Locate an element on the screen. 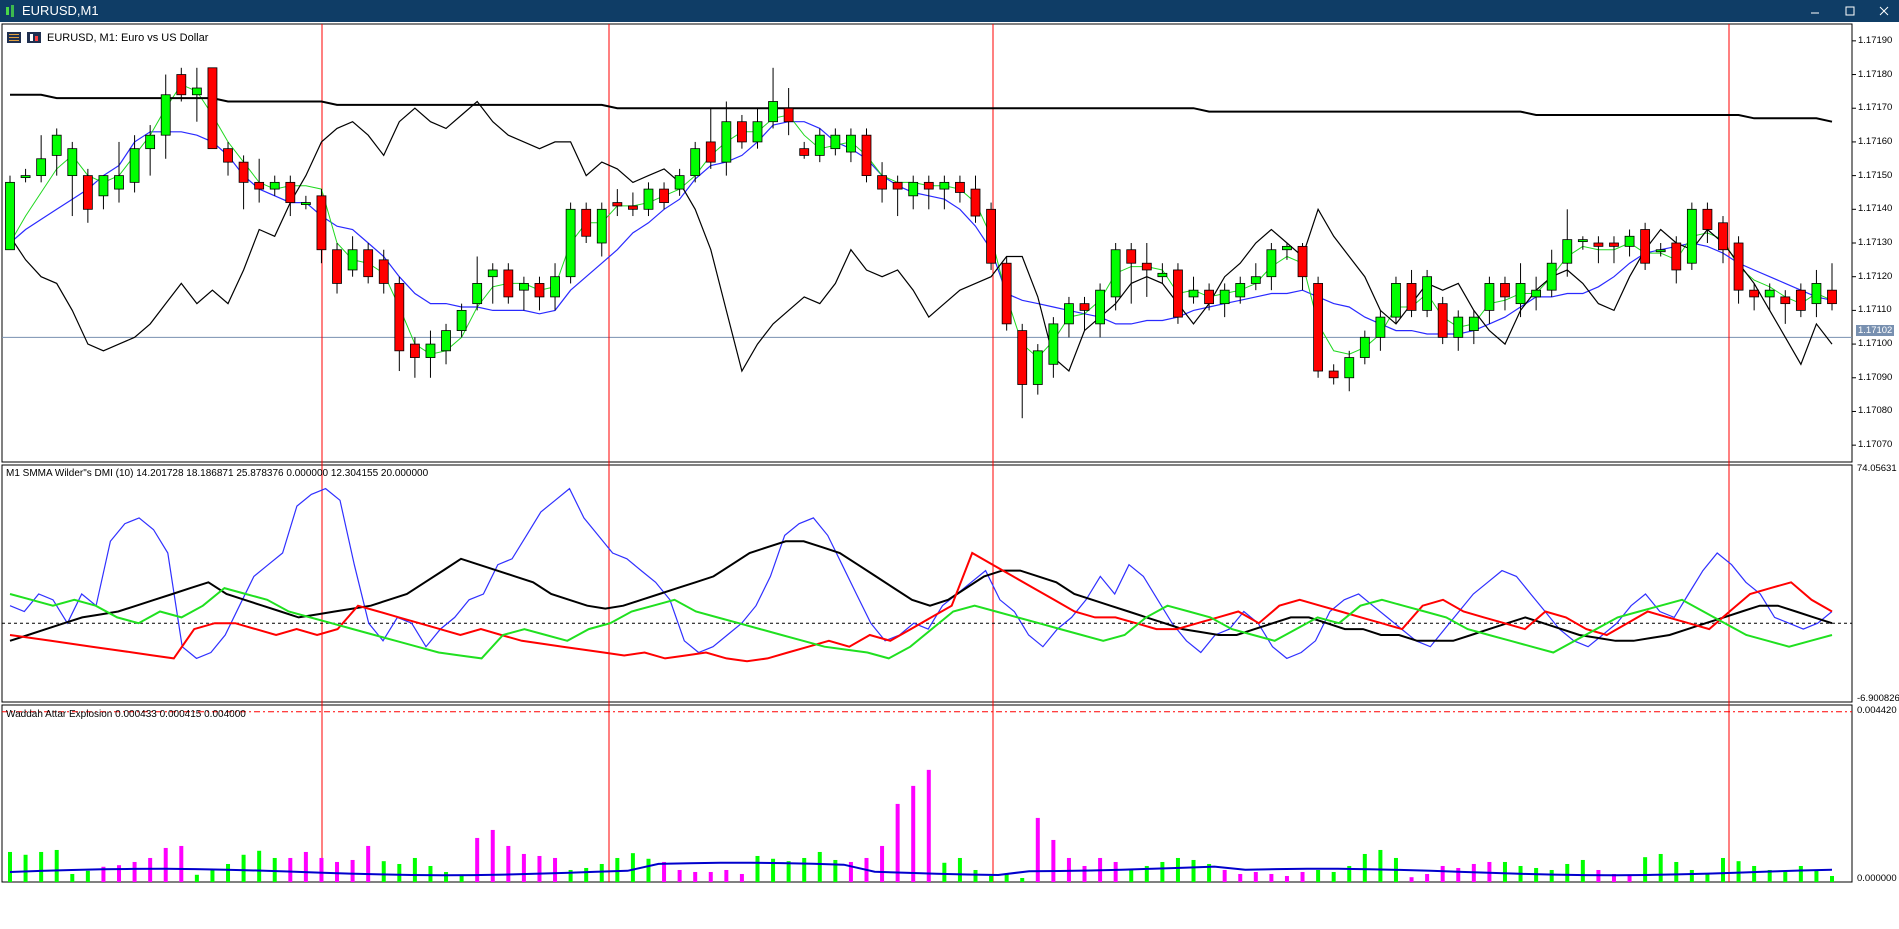  minimize-button is located at coordinates (1815, 11).